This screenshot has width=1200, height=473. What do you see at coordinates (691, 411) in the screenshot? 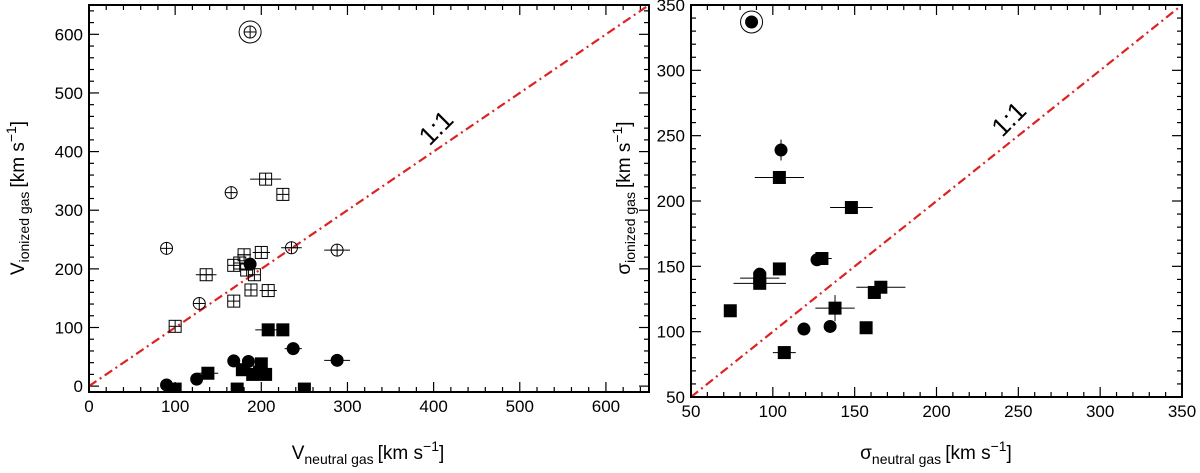
I see `x-tick-label: 50` at bounding box center [691, 411].